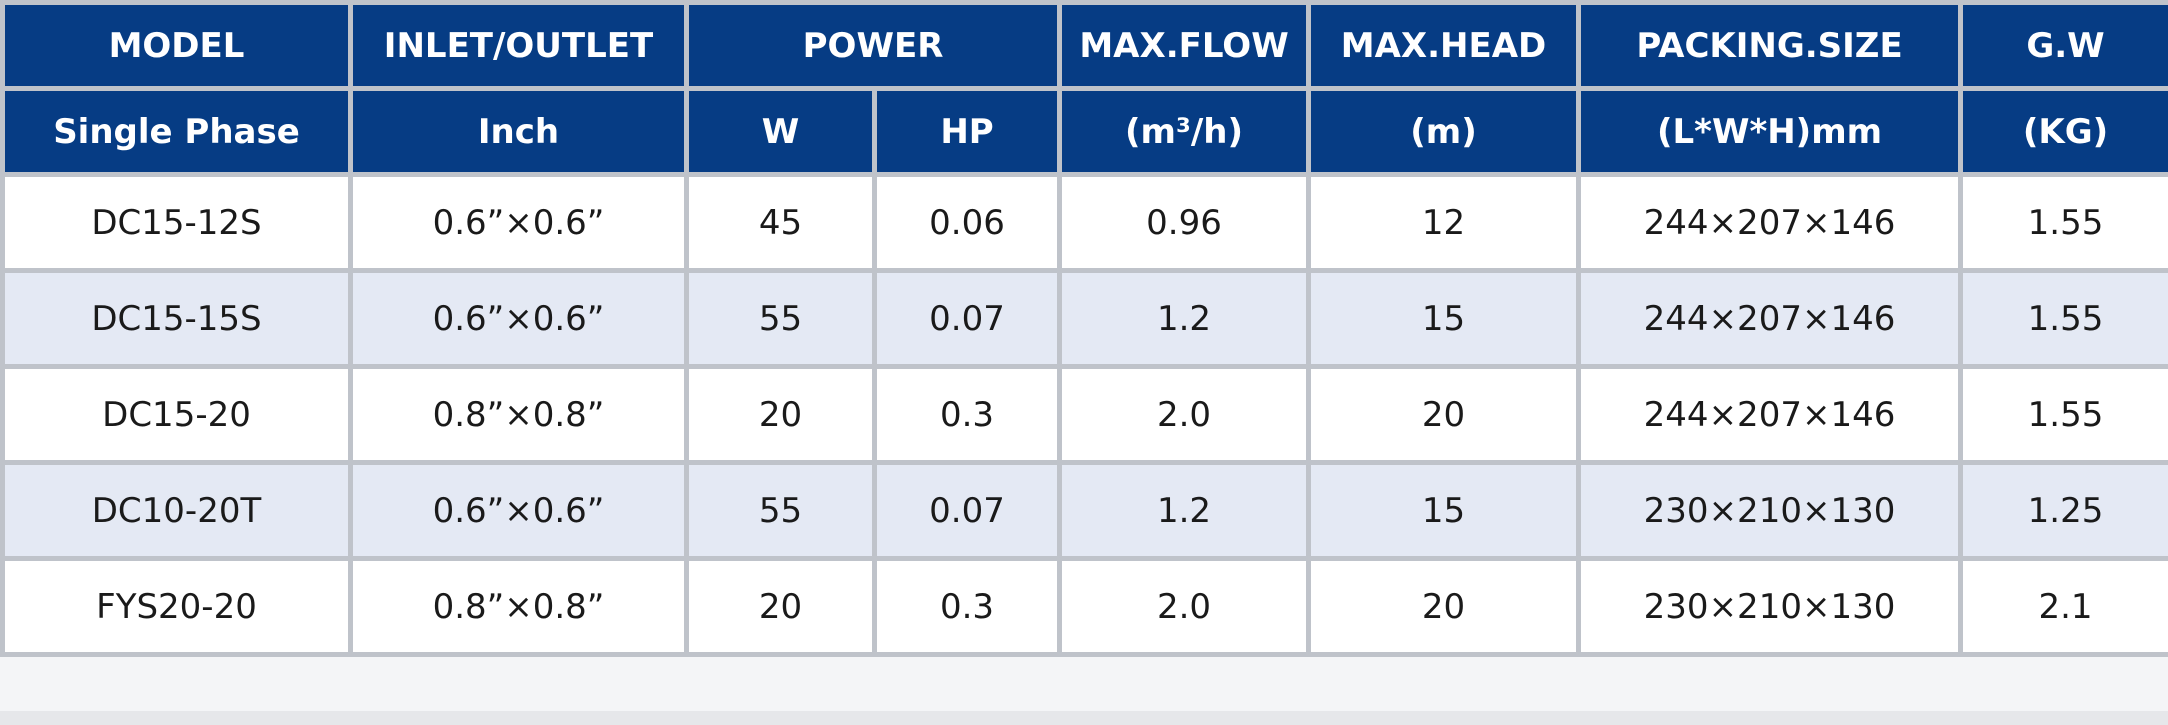 The height and width of the screenshot is (725, 2168). What do you see at coordinates (967, 222) in the screenshot?
I see `cell-hp: 0.06` at bounding box center [967, 222].